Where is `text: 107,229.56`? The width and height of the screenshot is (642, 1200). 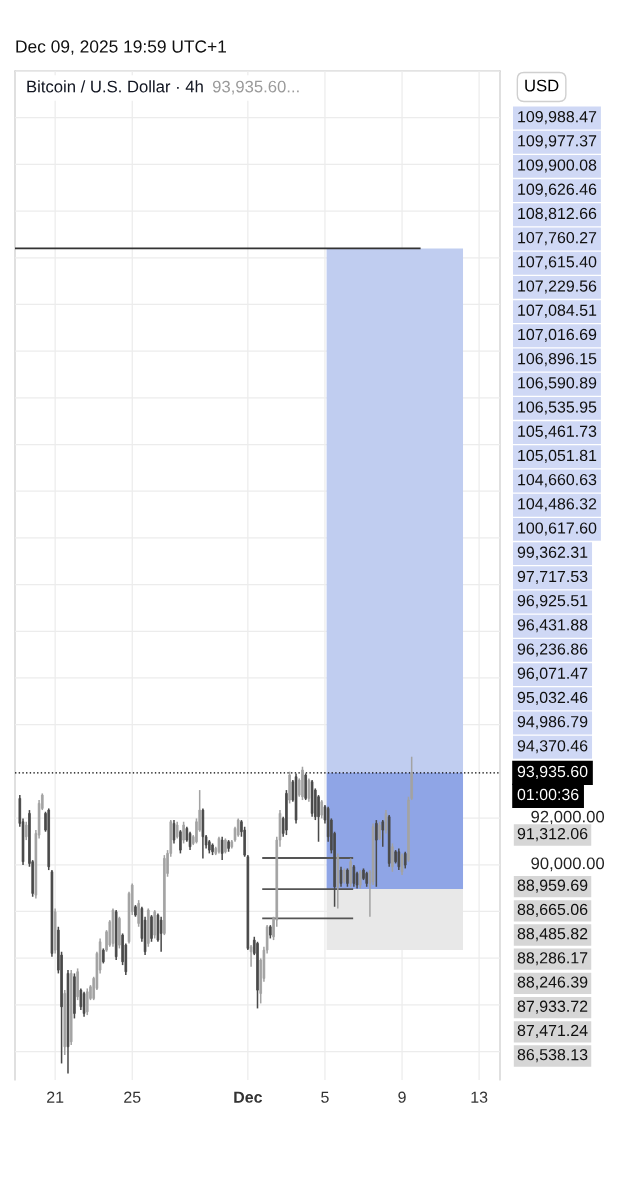
text: 107,229.56 is located at coordinates (557, 287).